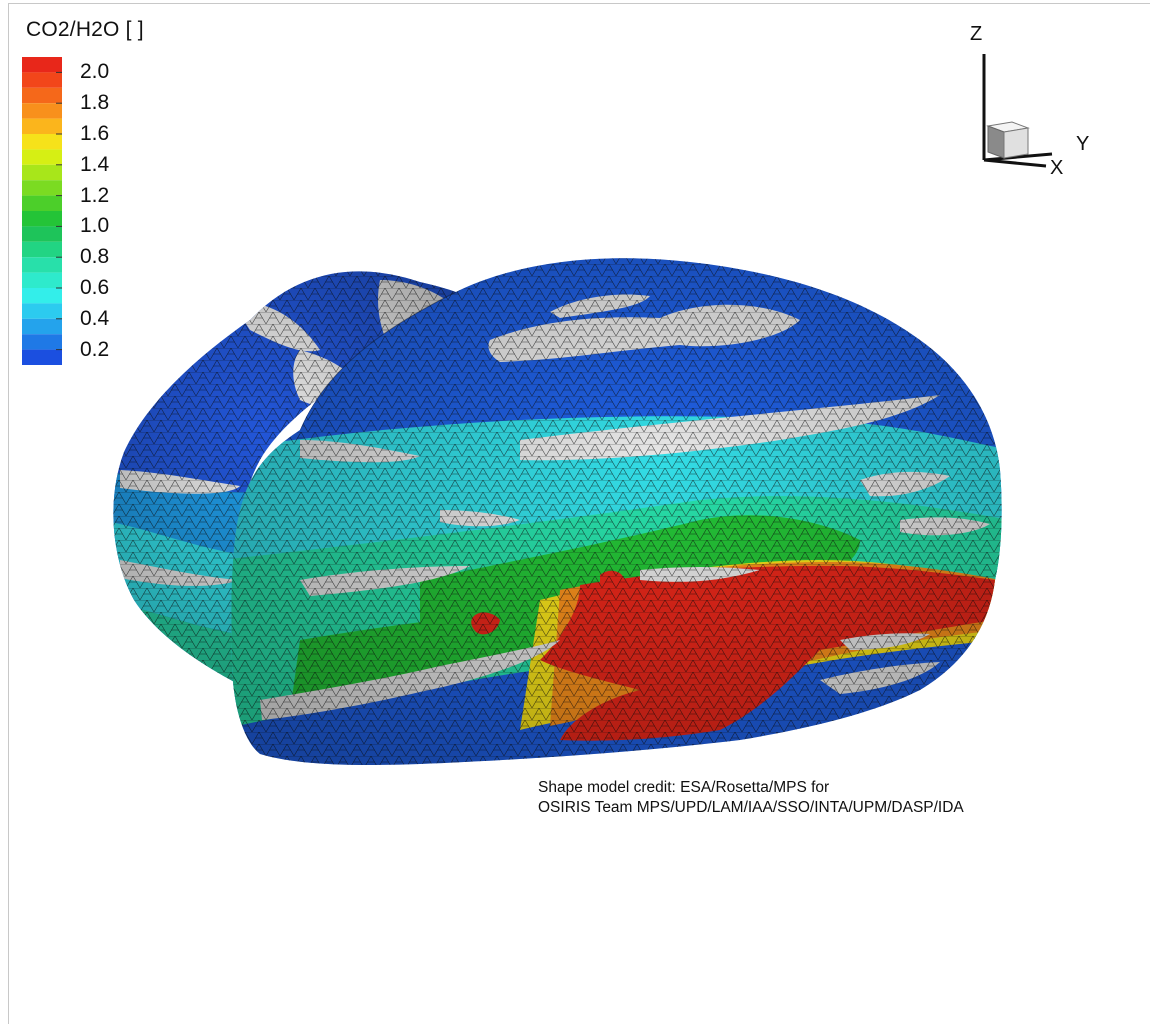 The width and height of the screenshot is (1150, 1024). I want to click on axis-x-label: X, so click(1056, 168).